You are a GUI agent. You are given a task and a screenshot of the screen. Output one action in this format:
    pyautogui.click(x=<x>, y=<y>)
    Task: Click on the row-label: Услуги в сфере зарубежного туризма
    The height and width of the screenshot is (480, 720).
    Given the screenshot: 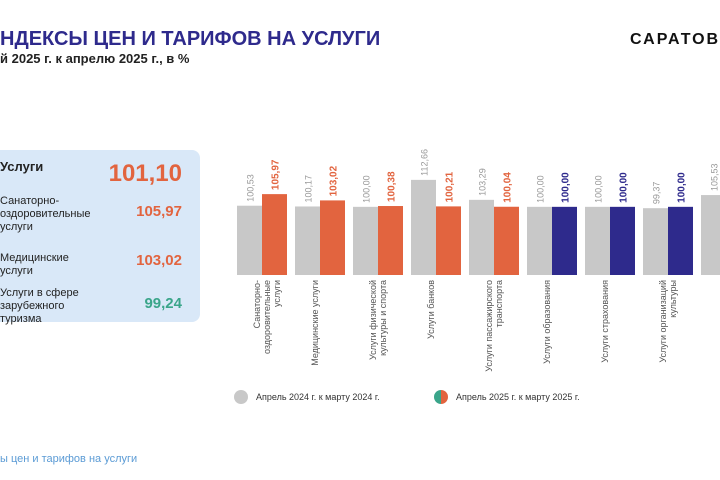 What is the action you would take?
    pyautogui.click(x=39, y=306)
    